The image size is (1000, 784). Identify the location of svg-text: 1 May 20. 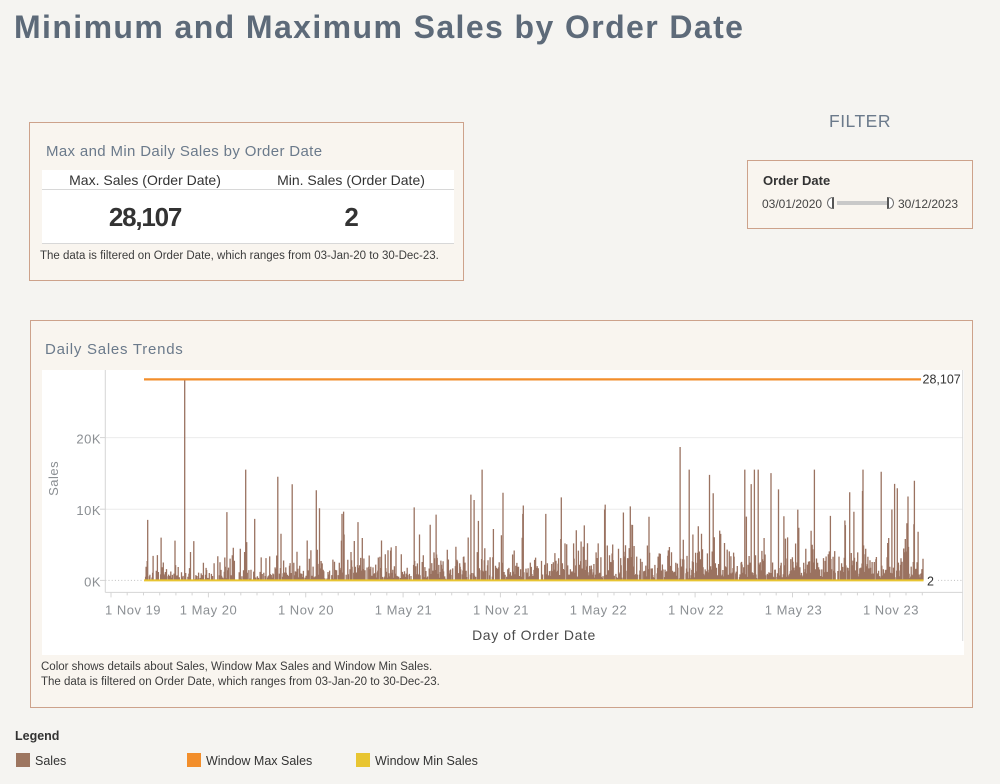
(208, 610).